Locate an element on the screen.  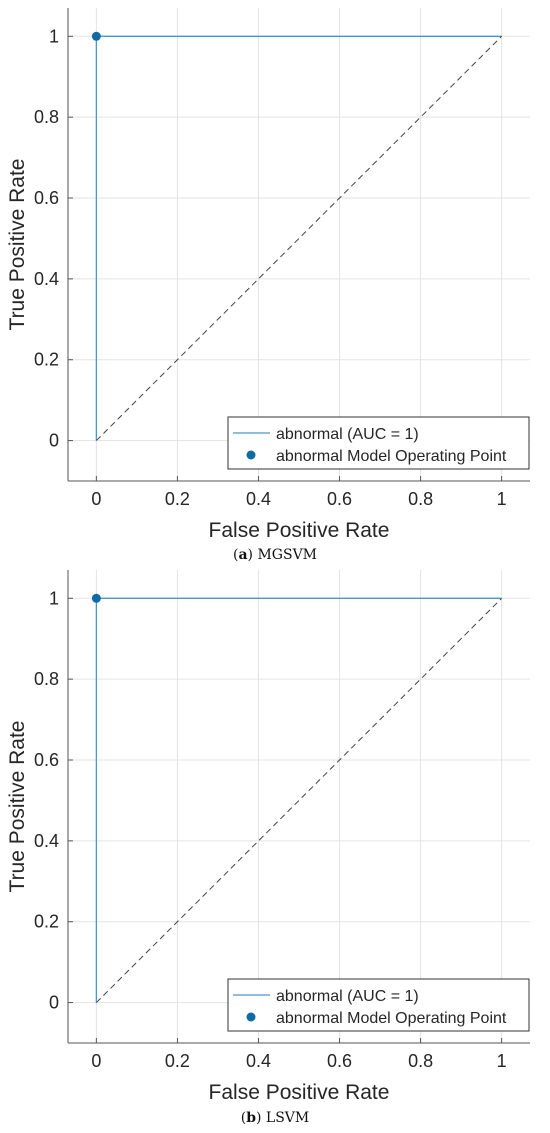
caption-b-text: LSVM is located at coordinates (287, 1118).